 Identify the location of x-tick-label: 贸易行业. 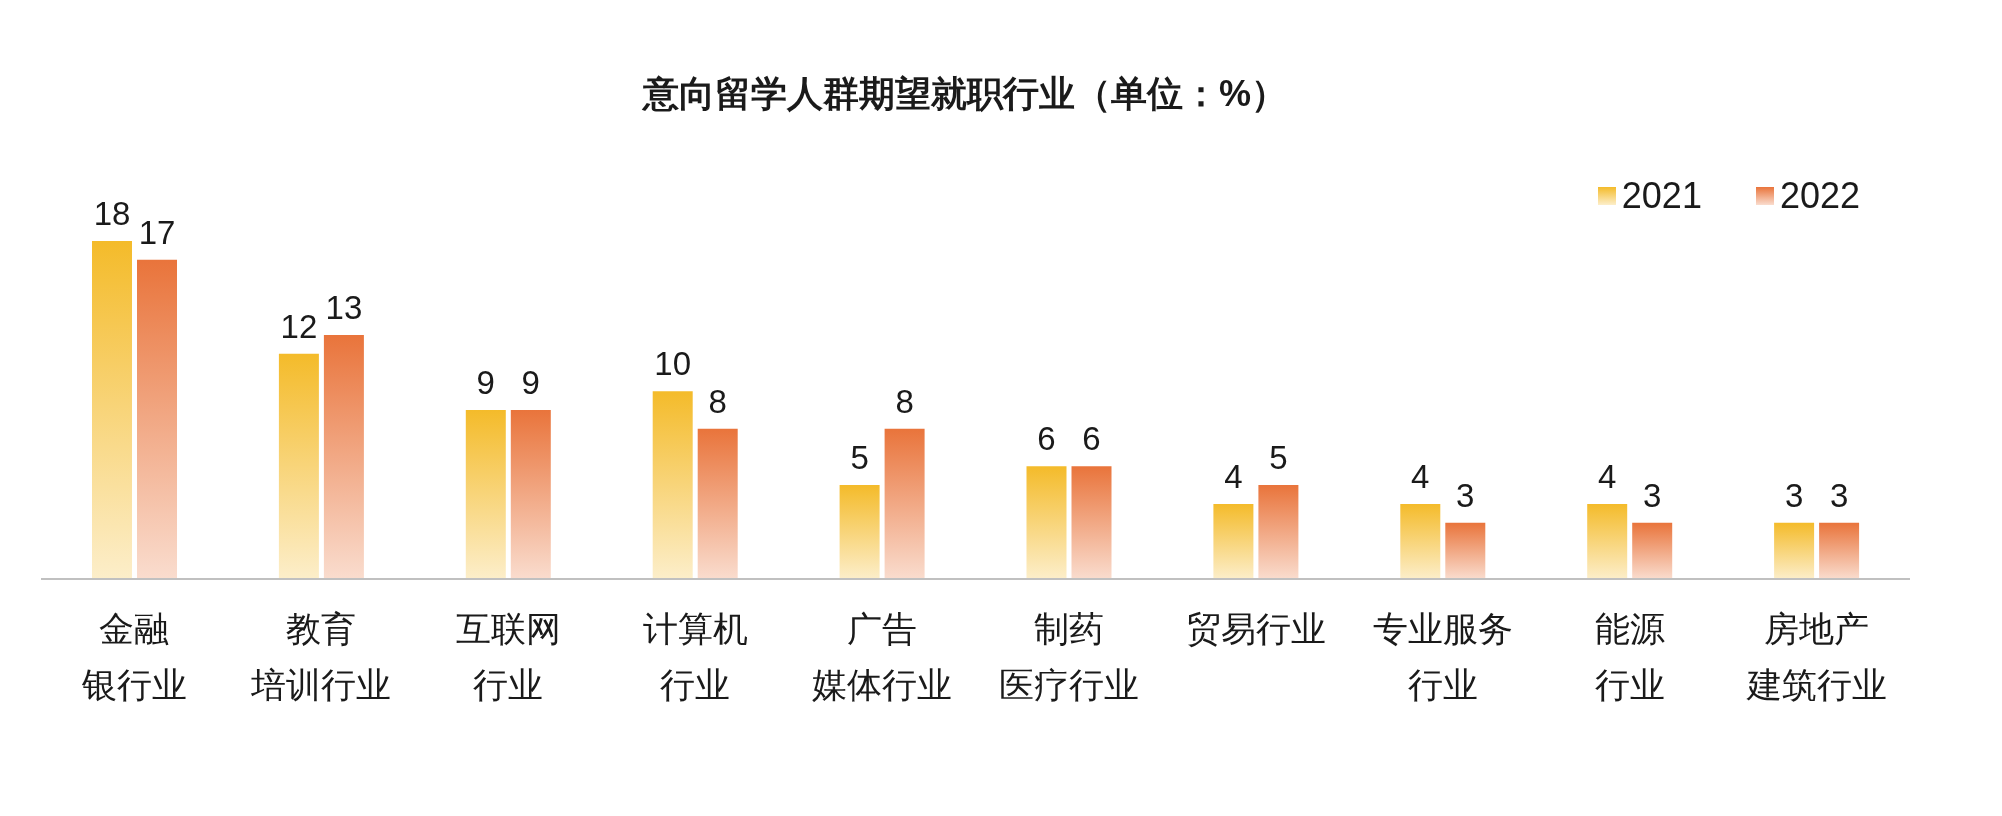
(1255, 628).